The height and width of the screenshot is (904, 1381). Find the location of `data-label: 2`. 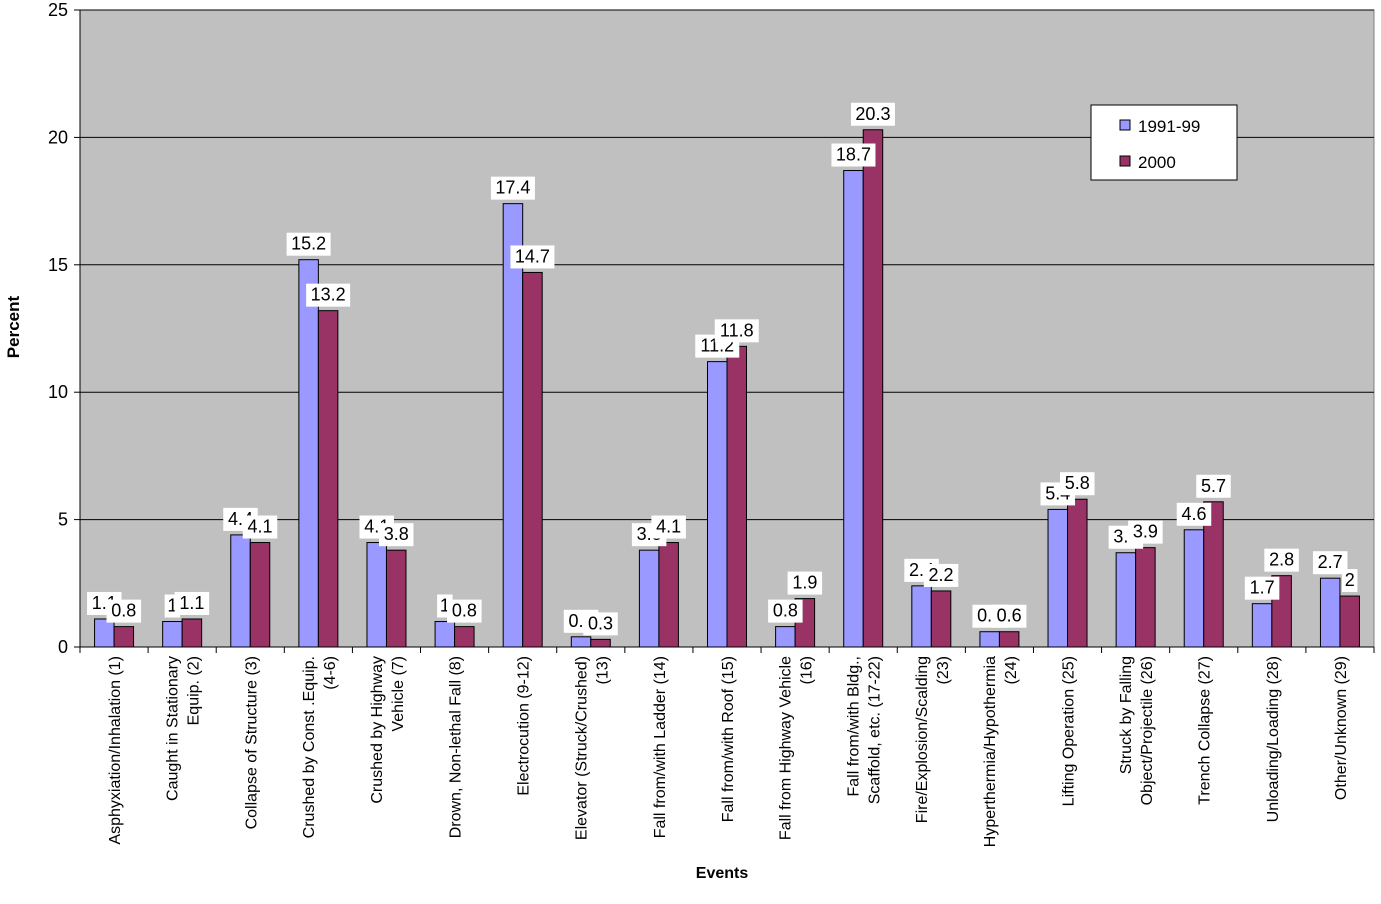

data-label: 2 is located at coordinates (1350, 580).